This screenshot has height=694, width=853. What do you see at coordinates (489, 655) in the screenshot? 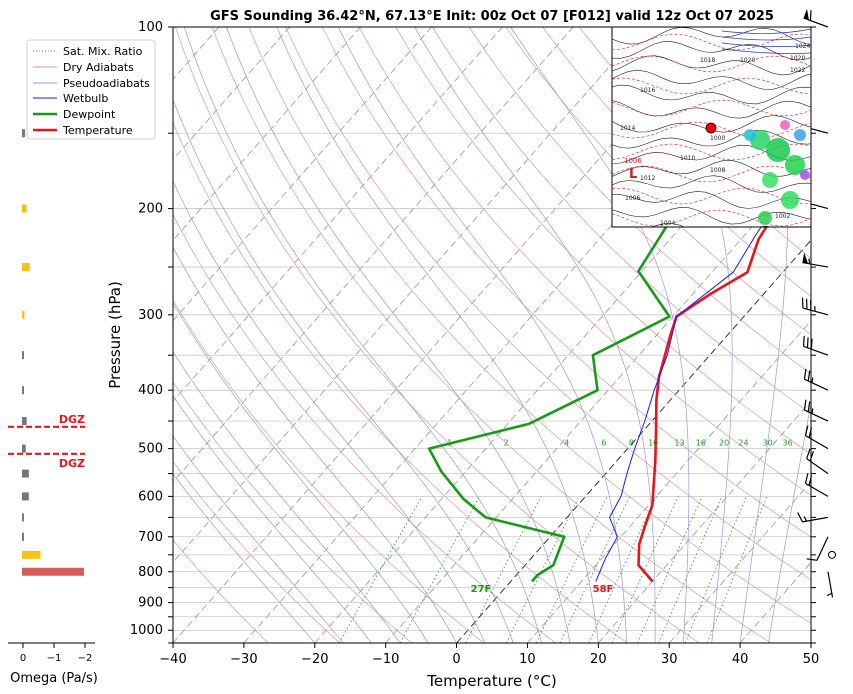
I see `x-axis-ticks: −40 −30 −20 −10 0 10 20 30 40 50` at bounding box center [489, 655].